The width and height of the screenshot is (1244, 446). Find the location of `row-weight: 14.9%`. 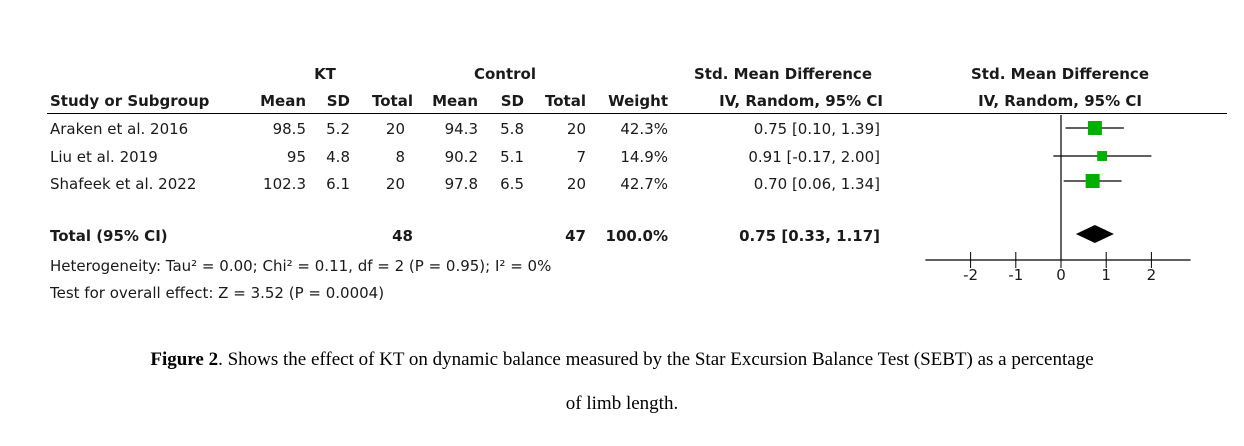

row-weight: 14.9% is located at coordinates (644, 157).